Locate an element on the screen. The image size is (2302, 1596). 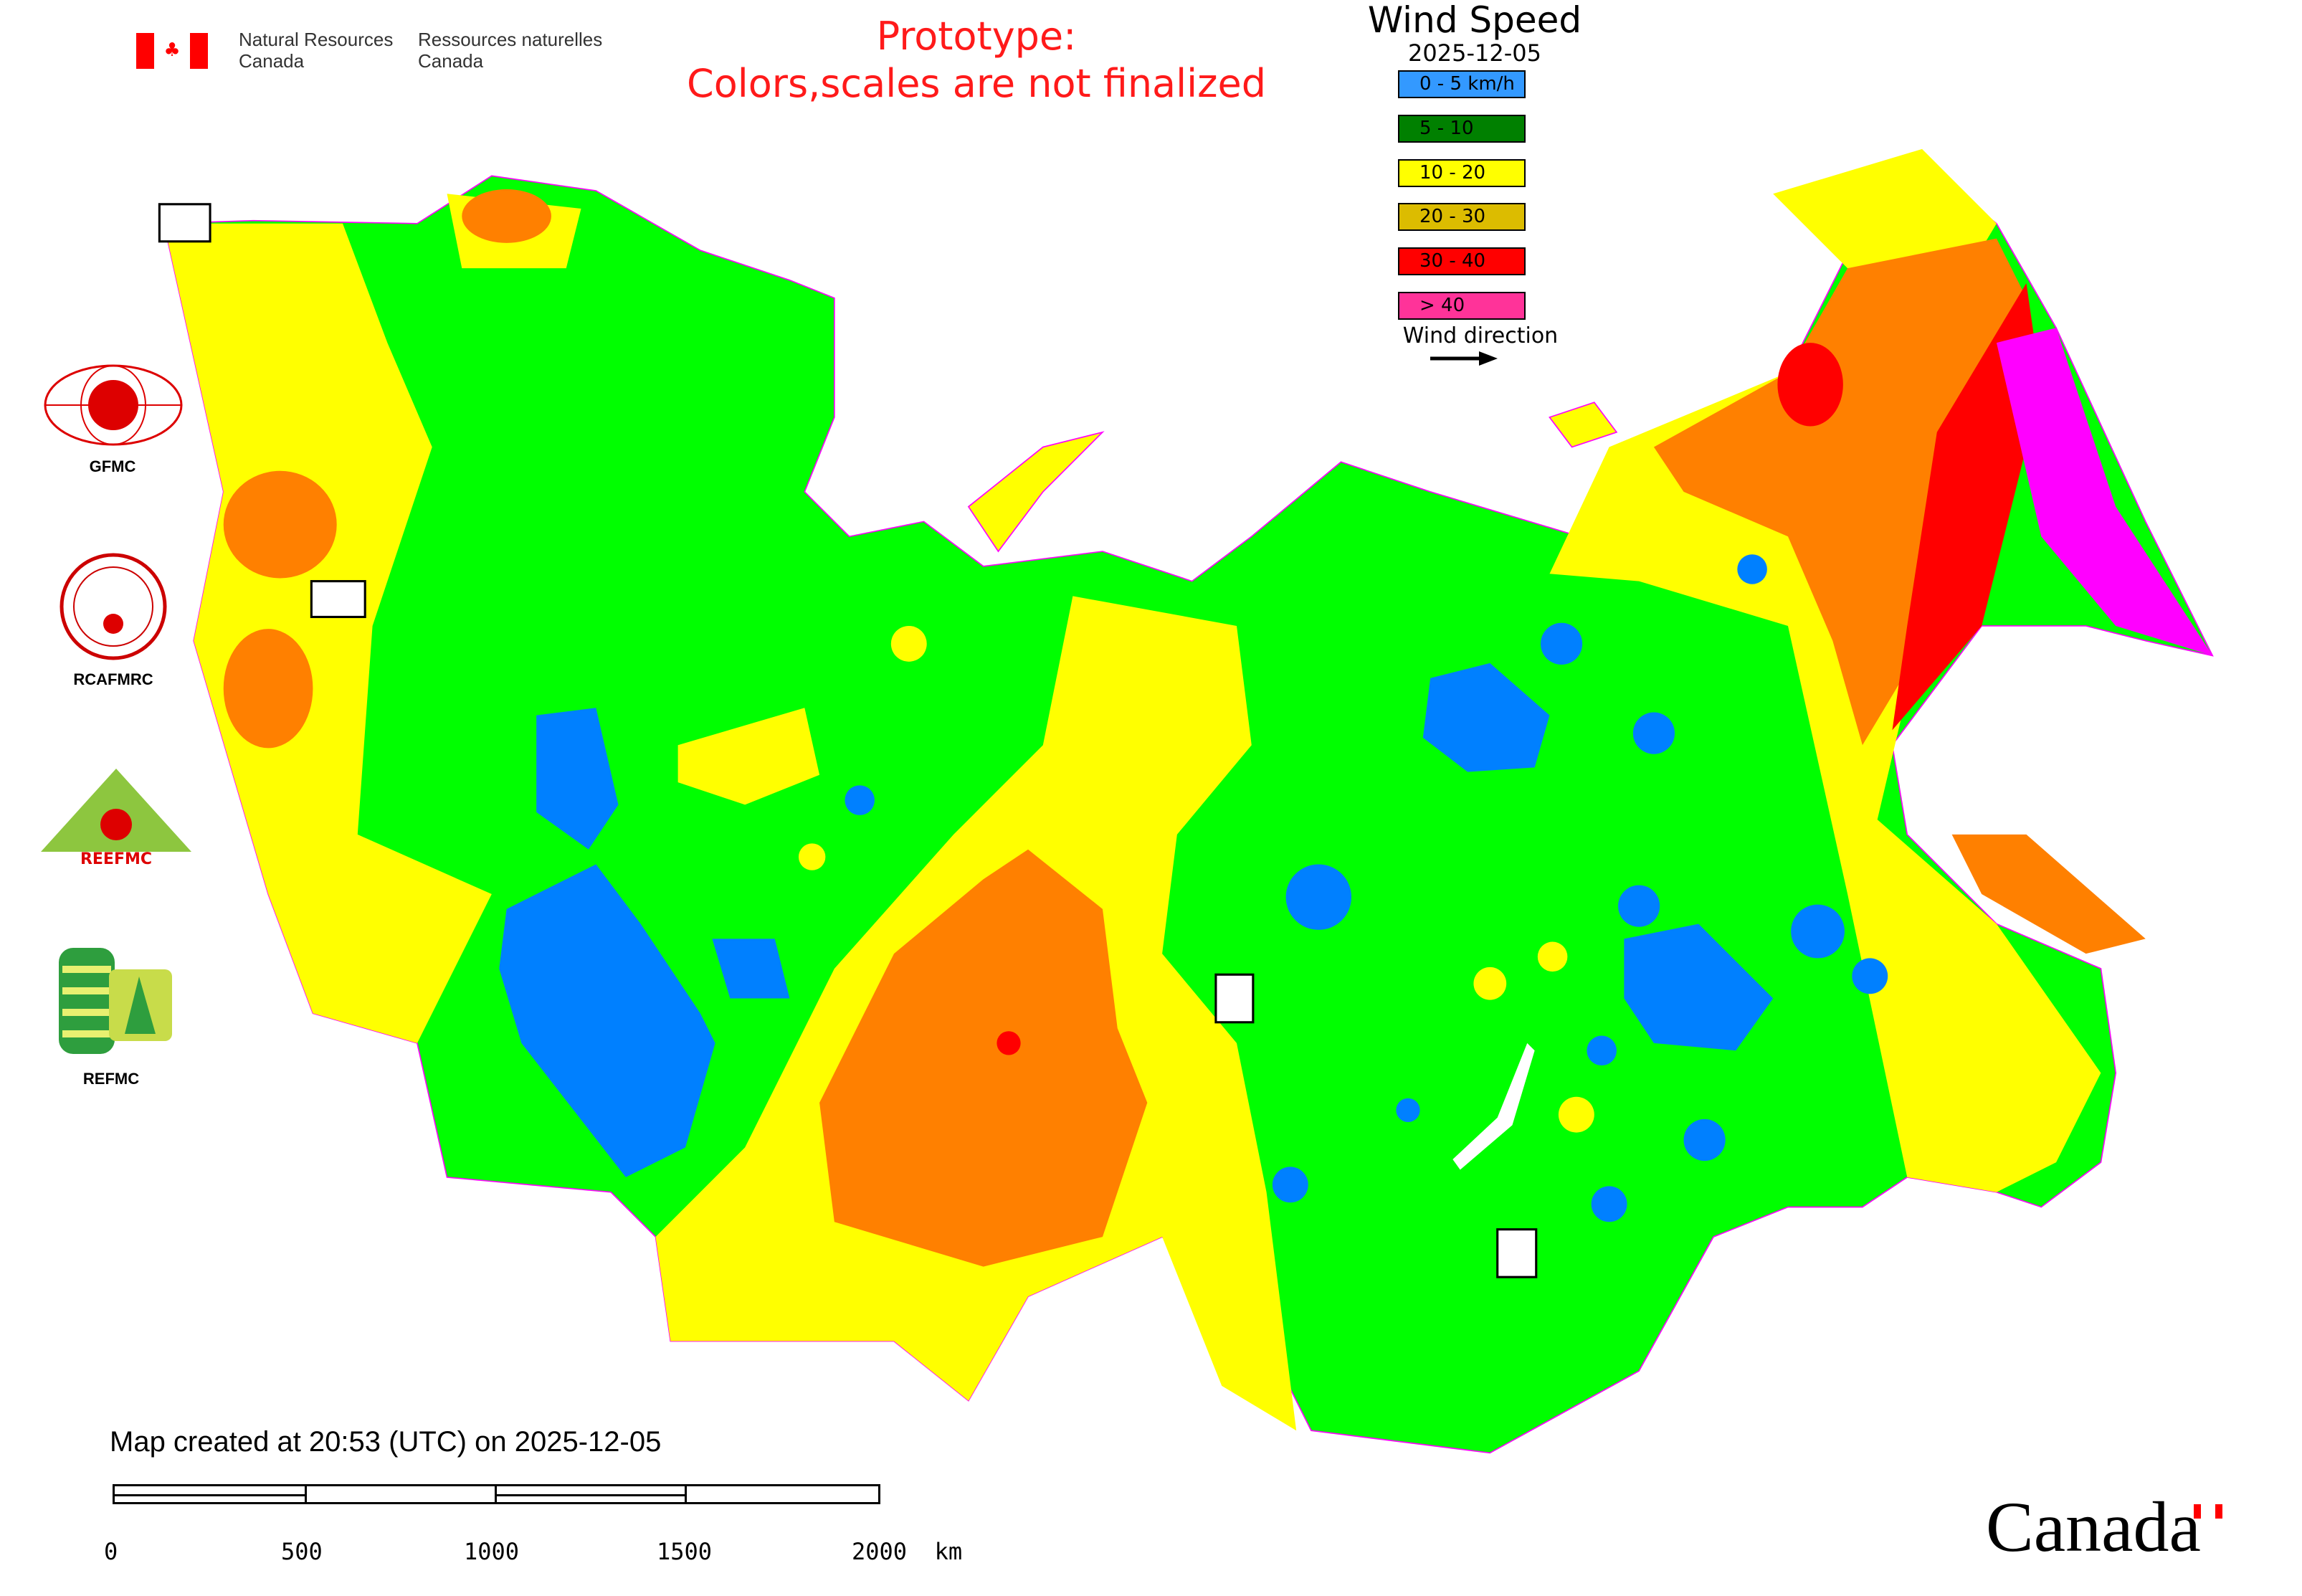
agency-en-line2: Canada is located at coordinates (272, 61).